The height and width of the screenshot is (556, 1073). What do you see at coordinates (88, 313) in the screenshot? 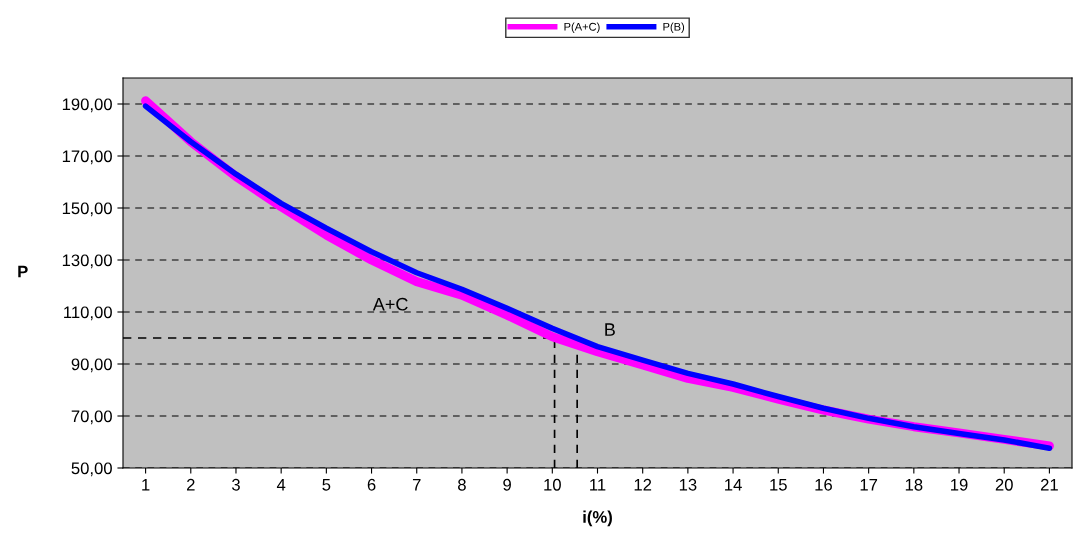
I see `y-tick-label: 110,00` at bounding box center [88, 313].